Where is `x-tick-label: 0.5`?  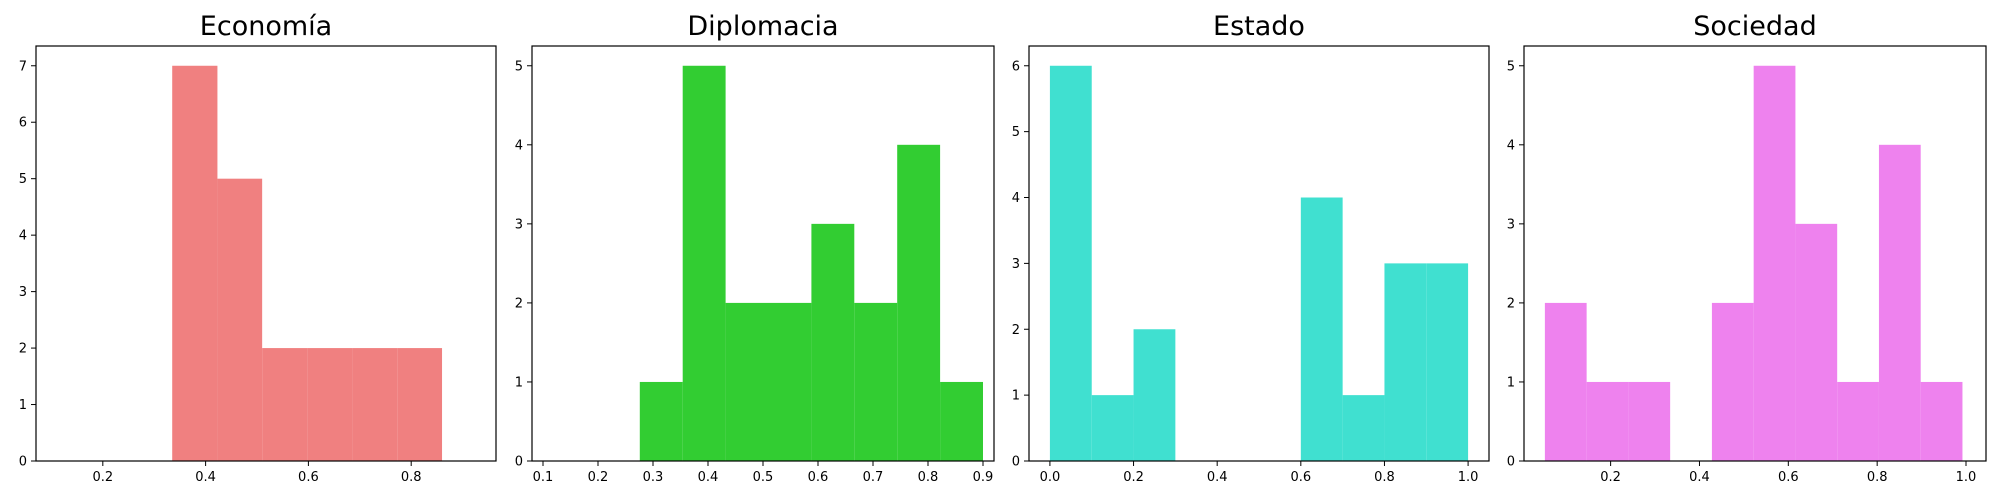 x-tick-label: 0.5 is located at coordinates (763, 477).